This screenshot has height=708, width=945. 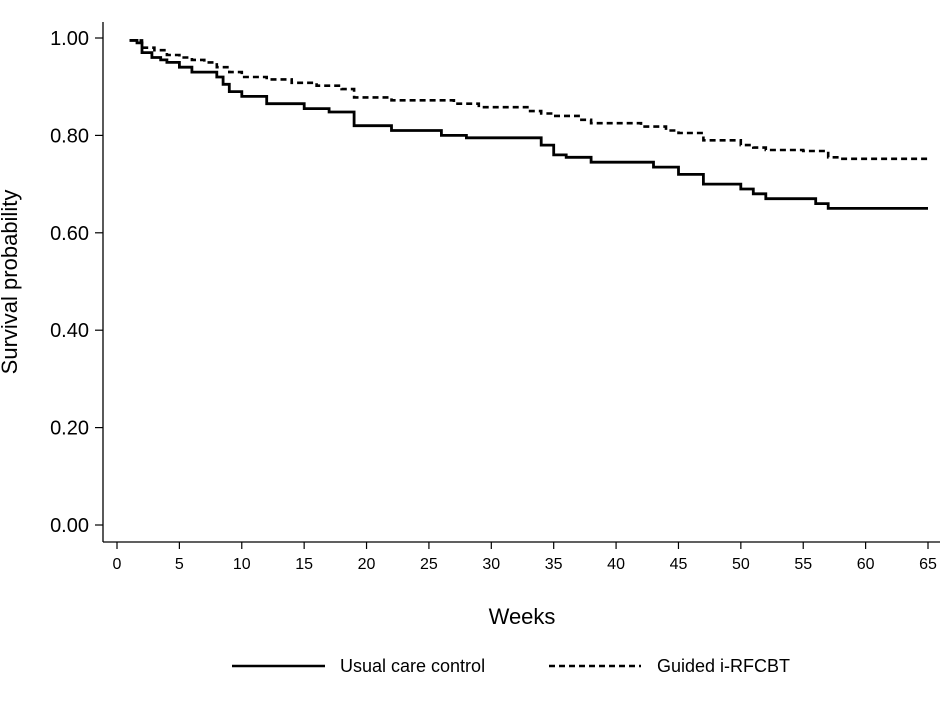 I want to click on x-tick-label: 25, so click(x=429, y=564).